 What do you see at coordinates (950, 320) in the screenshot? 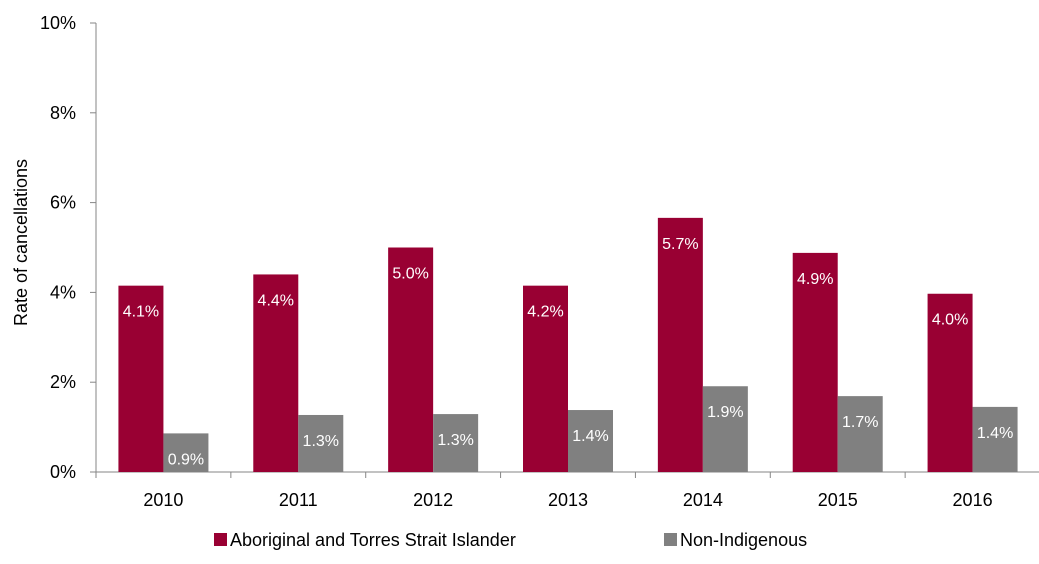
I see `data-label: 4.0%` at bounding box center [950, 320].